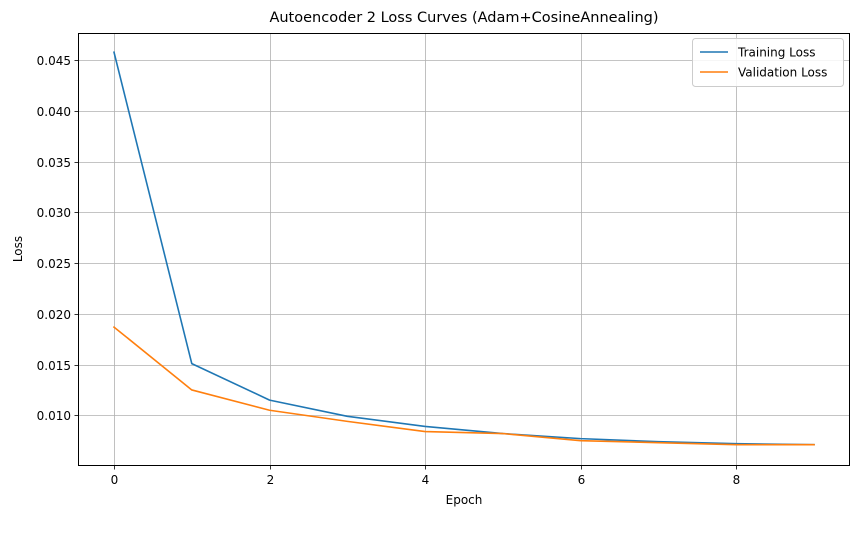  What do you see at coordinates (776, 53) in the screenshot?
I see `legend-label-training-loss: Training Loss` at bounding box center [776, 53].